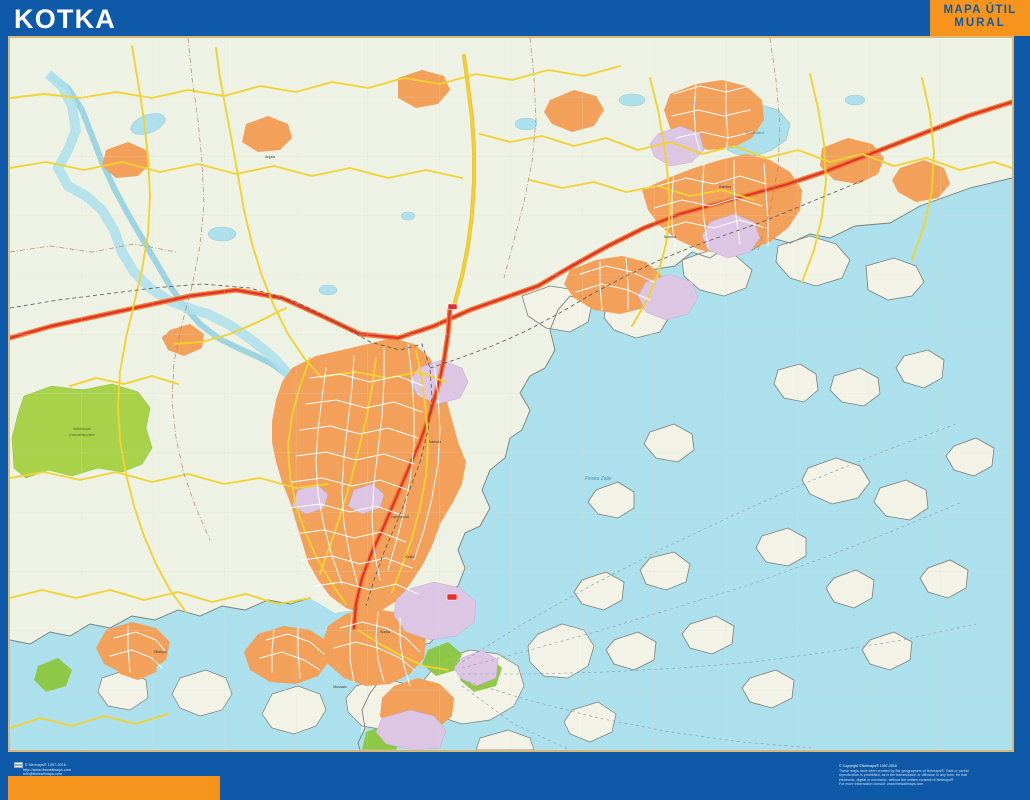 The width and height of the screenshot is (1030, 800). Describe the element at coordinates (400, 517) in the screenshot. I see `settlement-label: Kyminlinna` at that location.